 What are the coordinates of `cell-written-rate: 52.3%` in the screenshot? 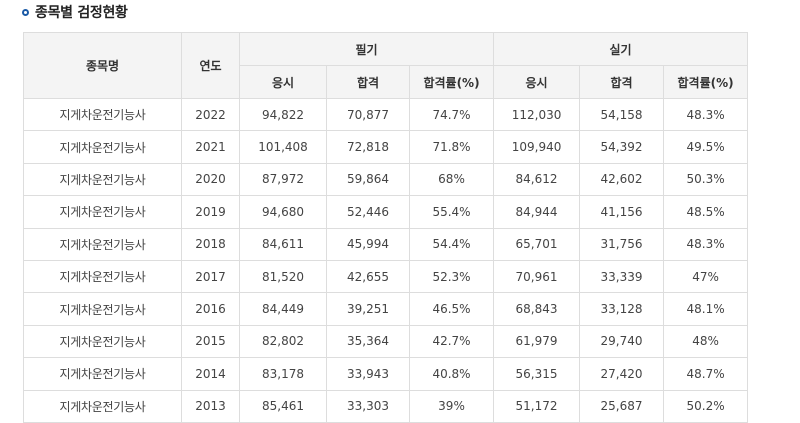 It's located at (451, 276).